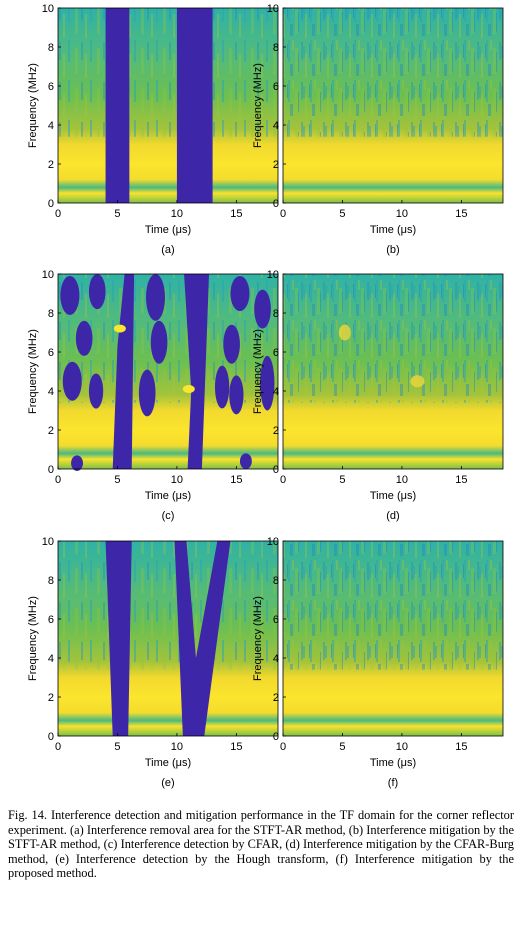  I want to click on panel-c: 0 5 10 15 0 2 4 6 8 10 Time (μs) Frequency (MHz) (c), so click(153, 395).